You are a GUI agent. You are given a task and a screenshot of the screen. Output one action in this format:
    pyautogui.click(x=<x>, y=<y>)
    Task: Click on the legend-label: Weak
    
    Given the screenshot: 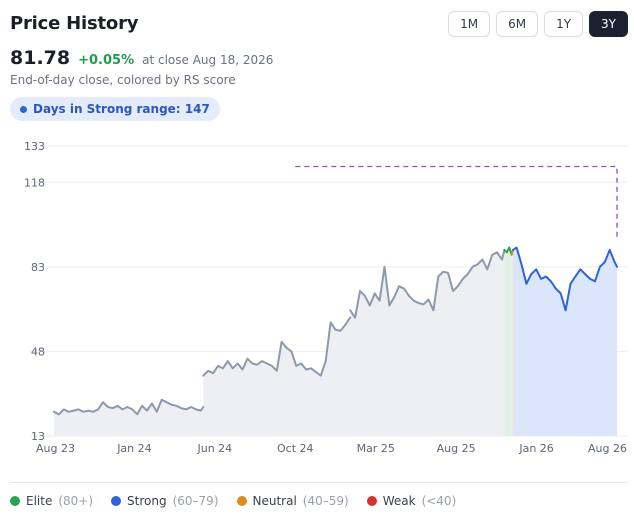 What is the action you would take?
    pyautogui.click(x=399, y=501)
    